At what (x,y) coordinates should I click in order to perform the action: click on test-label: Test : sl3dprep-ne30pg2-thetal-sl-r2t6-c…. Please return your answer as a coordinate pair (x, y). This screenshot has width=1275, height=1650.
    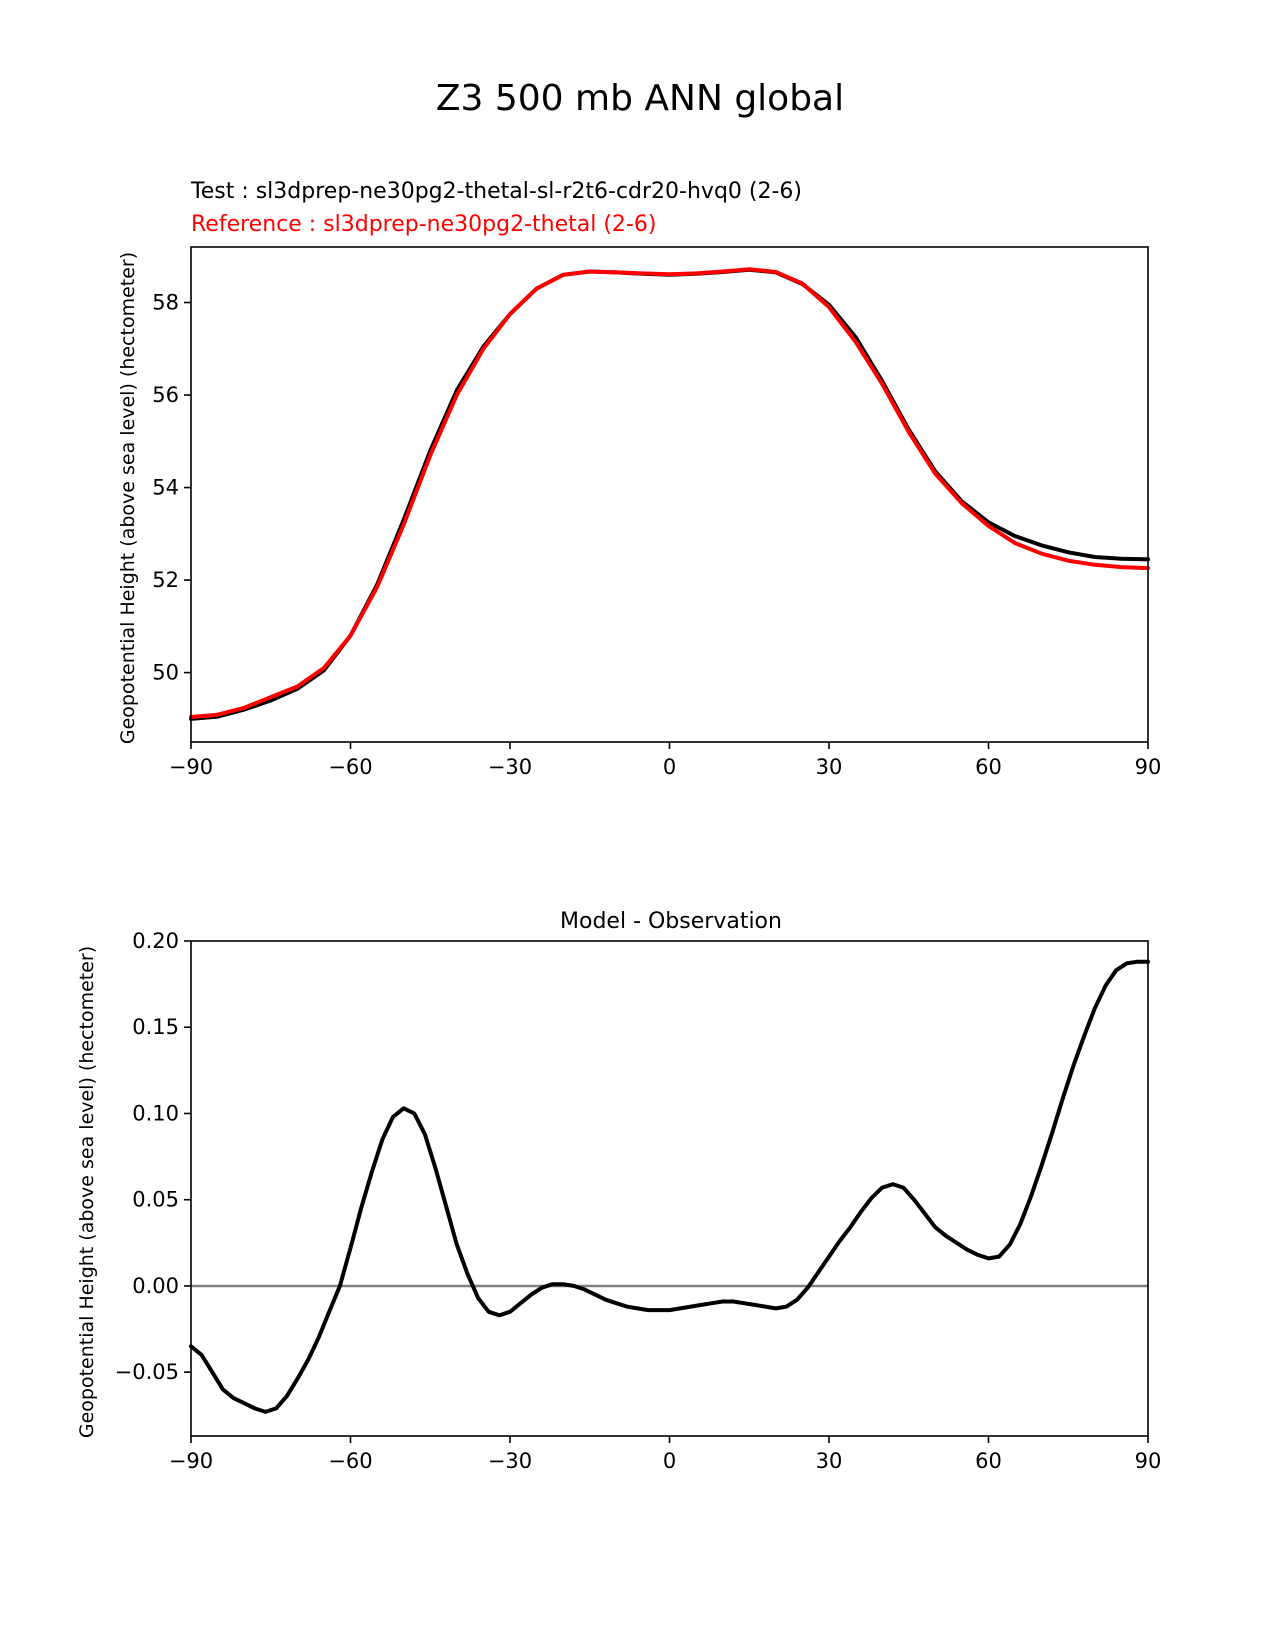
    Looking at the image, I should click on (496, 191).